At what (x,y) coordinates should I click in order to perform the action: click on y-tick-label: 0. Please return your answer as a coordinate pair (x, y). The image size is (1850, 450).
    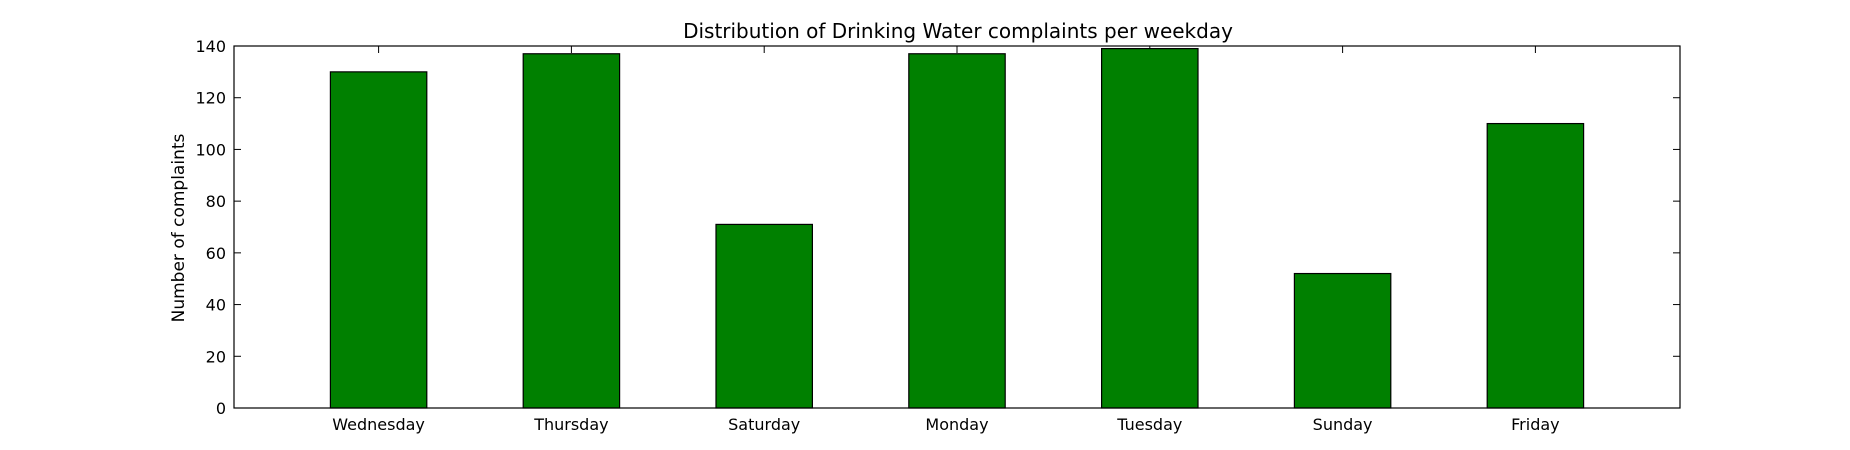
    Looking at the image, I should click on (221, 408).